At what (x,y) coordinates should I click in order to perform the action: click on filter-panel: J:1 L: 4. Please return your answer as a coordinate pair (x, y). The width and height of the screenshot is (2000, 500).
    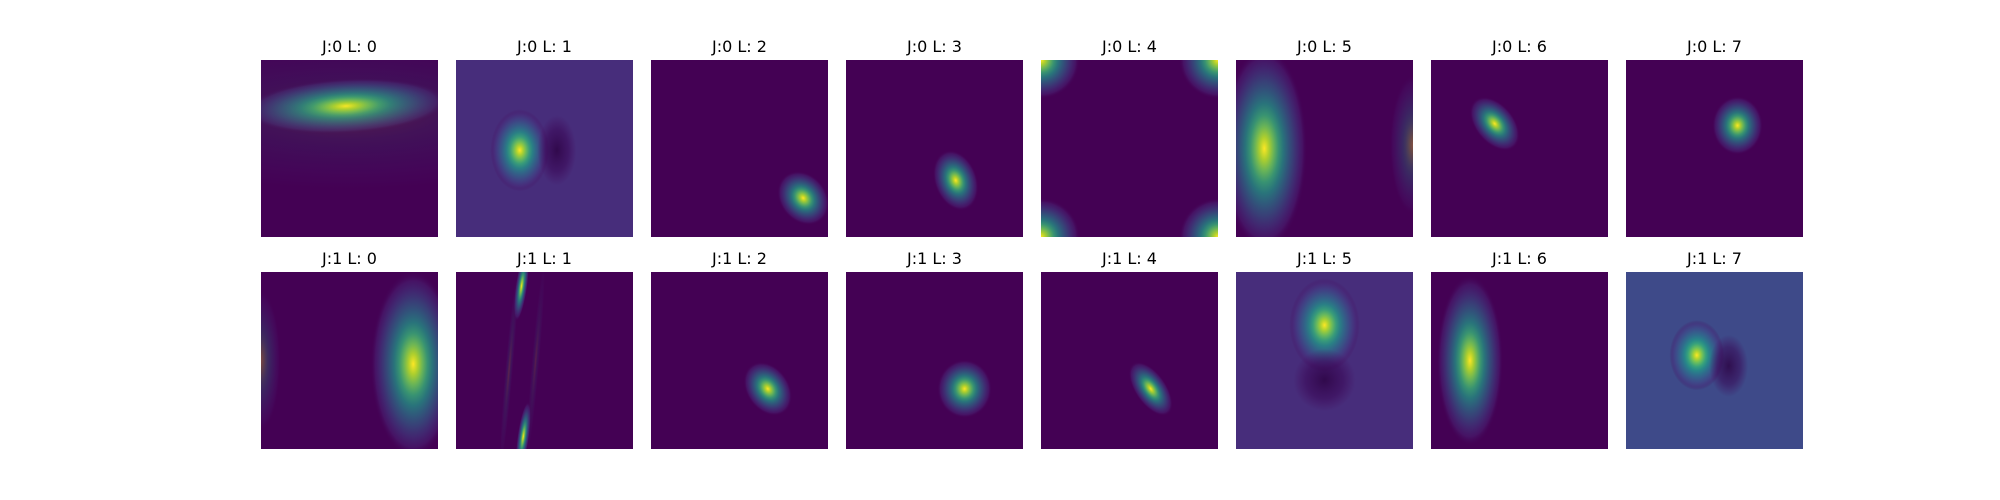
    Looking at the image, I should click on (1129, 349).